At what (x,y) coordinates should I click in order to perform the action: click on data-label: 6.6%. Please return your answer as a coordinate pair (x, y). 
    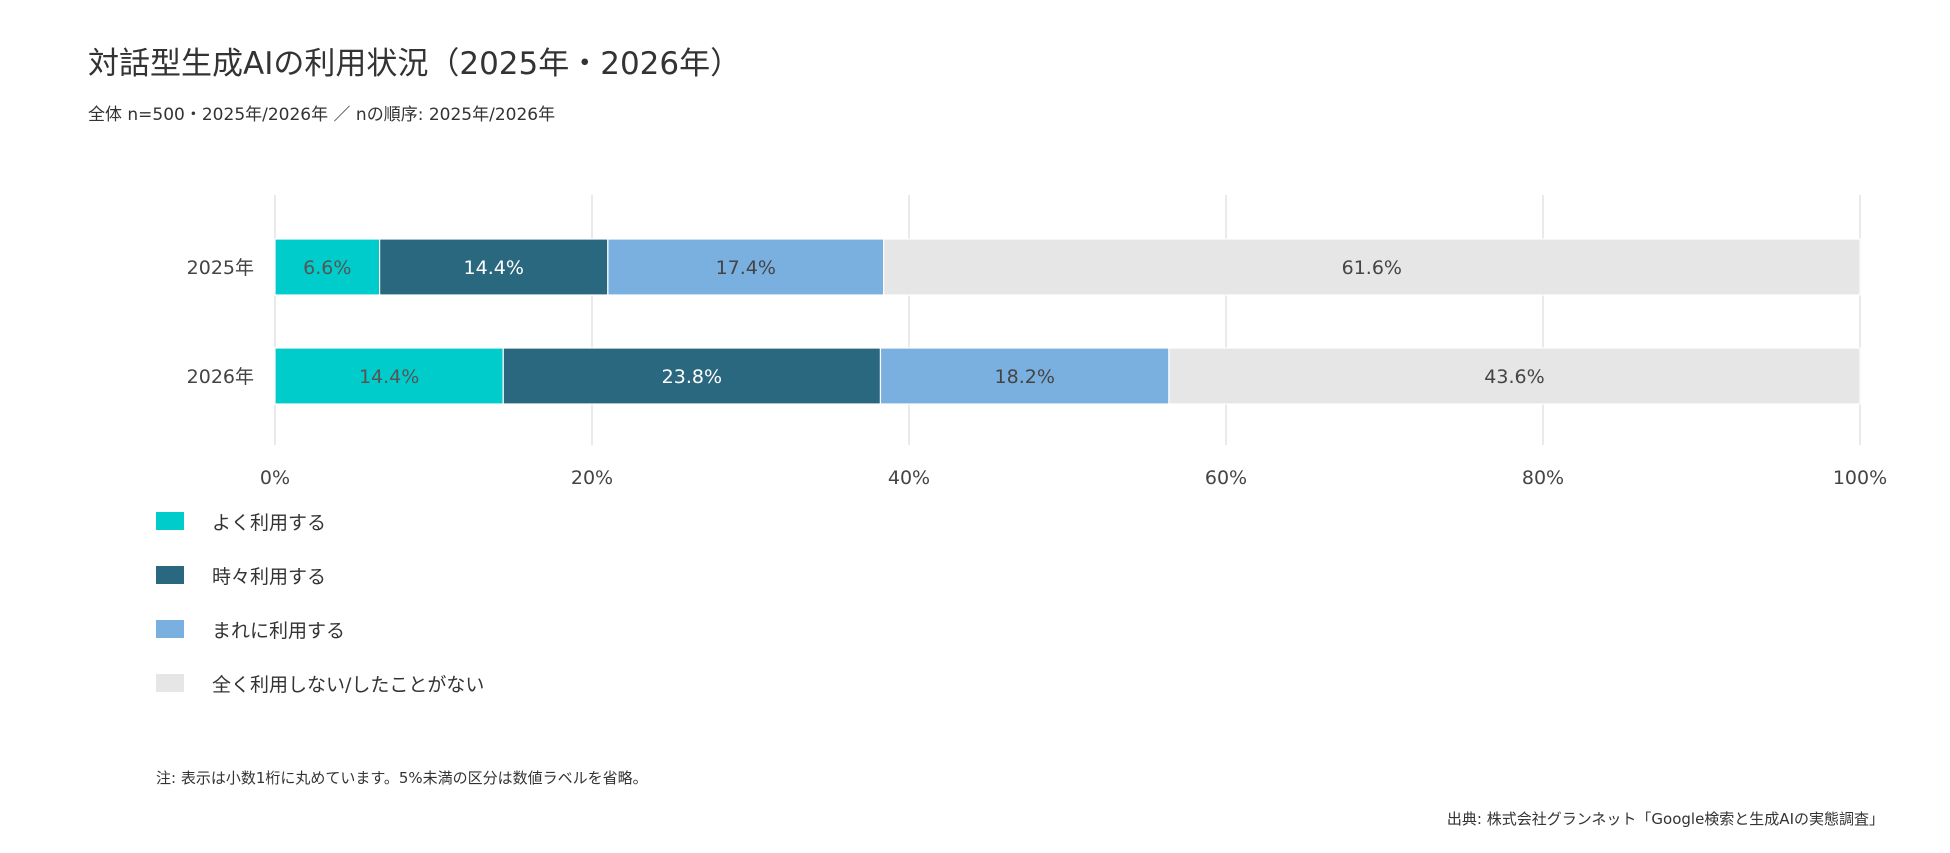
    Looking at the image, I should click on (327, 268).